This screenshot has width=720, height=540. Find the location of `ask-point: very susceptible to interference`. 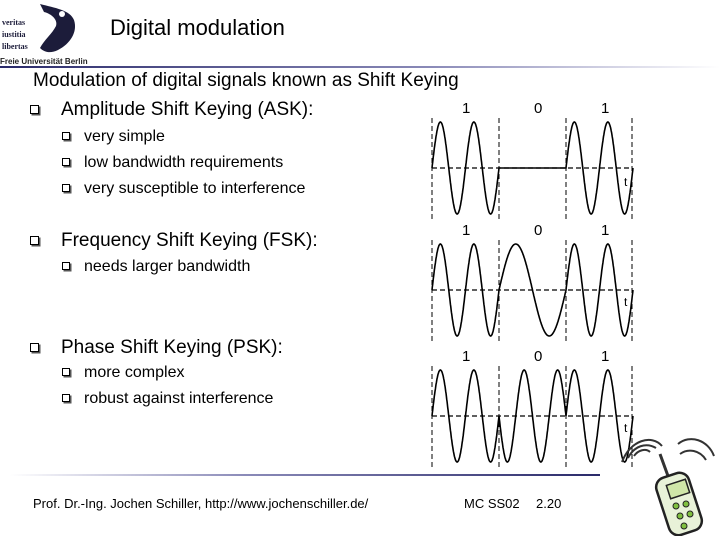

ask-point: very susceptible to interference is located at coordinates (183, 189).